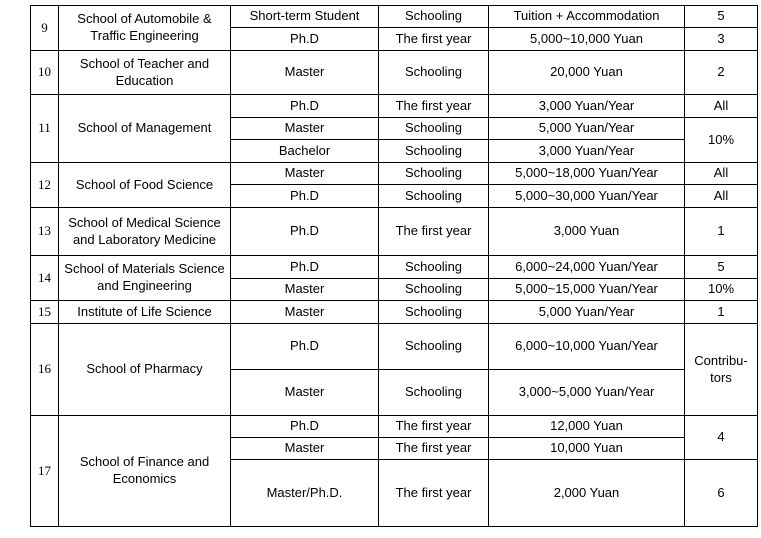 The height and width of the screenshot is (538, 761). What do you see at coordinates (586, 346) in the screenshot?
I see `tuition-amount: 6,000~10,000 Yuan/Year` at bounding box center [586, 346].